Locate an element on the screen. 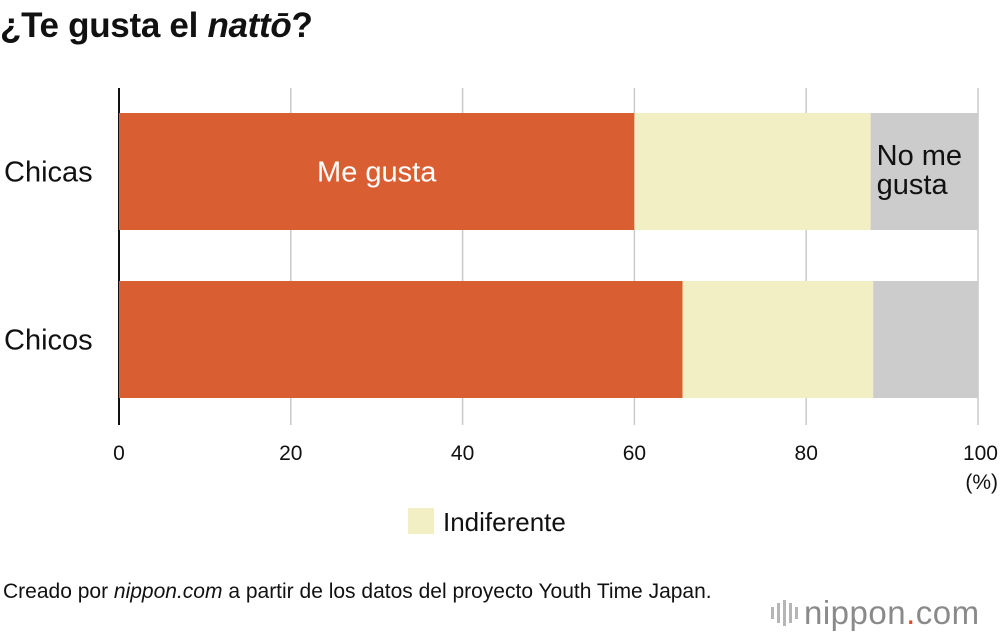 Image resolution: width=1000 pixels, height=638 pixels. series-label-no-me-gusta: No me gusta is located at coordinates (919, 170).